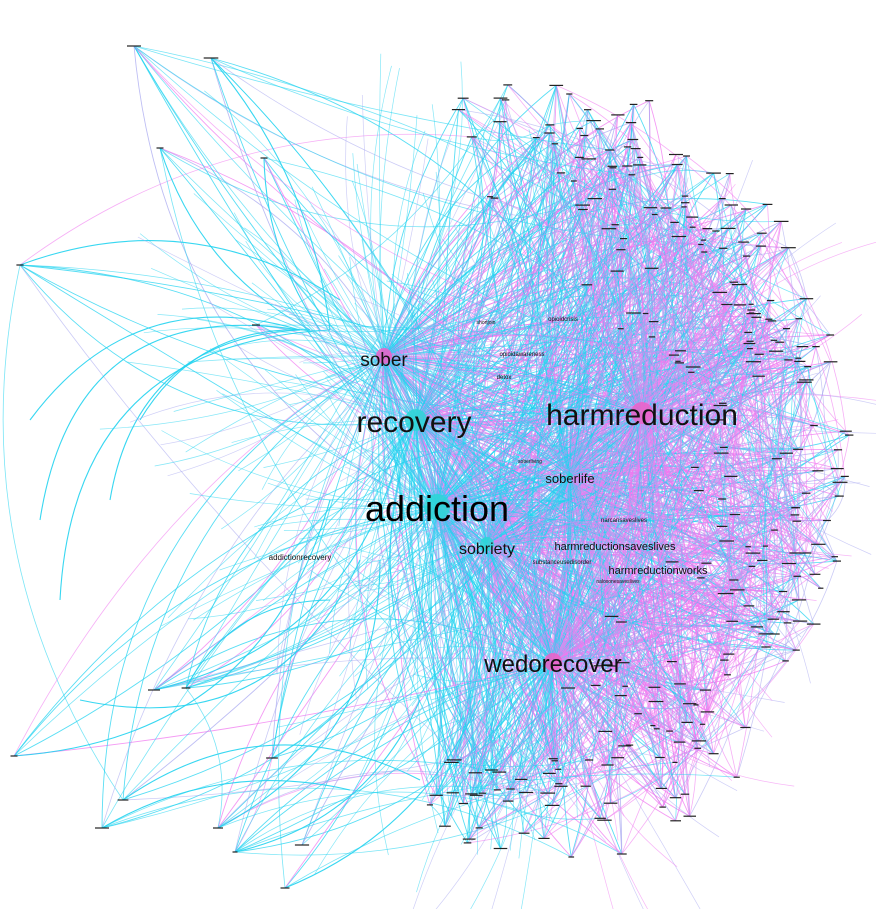 This screenshot has width=876, height=909. What do you see at coordinates (563, 320) in the screenshot?
I see `label-opioidcrisis: opioidcrisis` at bounding box center [563, 320].